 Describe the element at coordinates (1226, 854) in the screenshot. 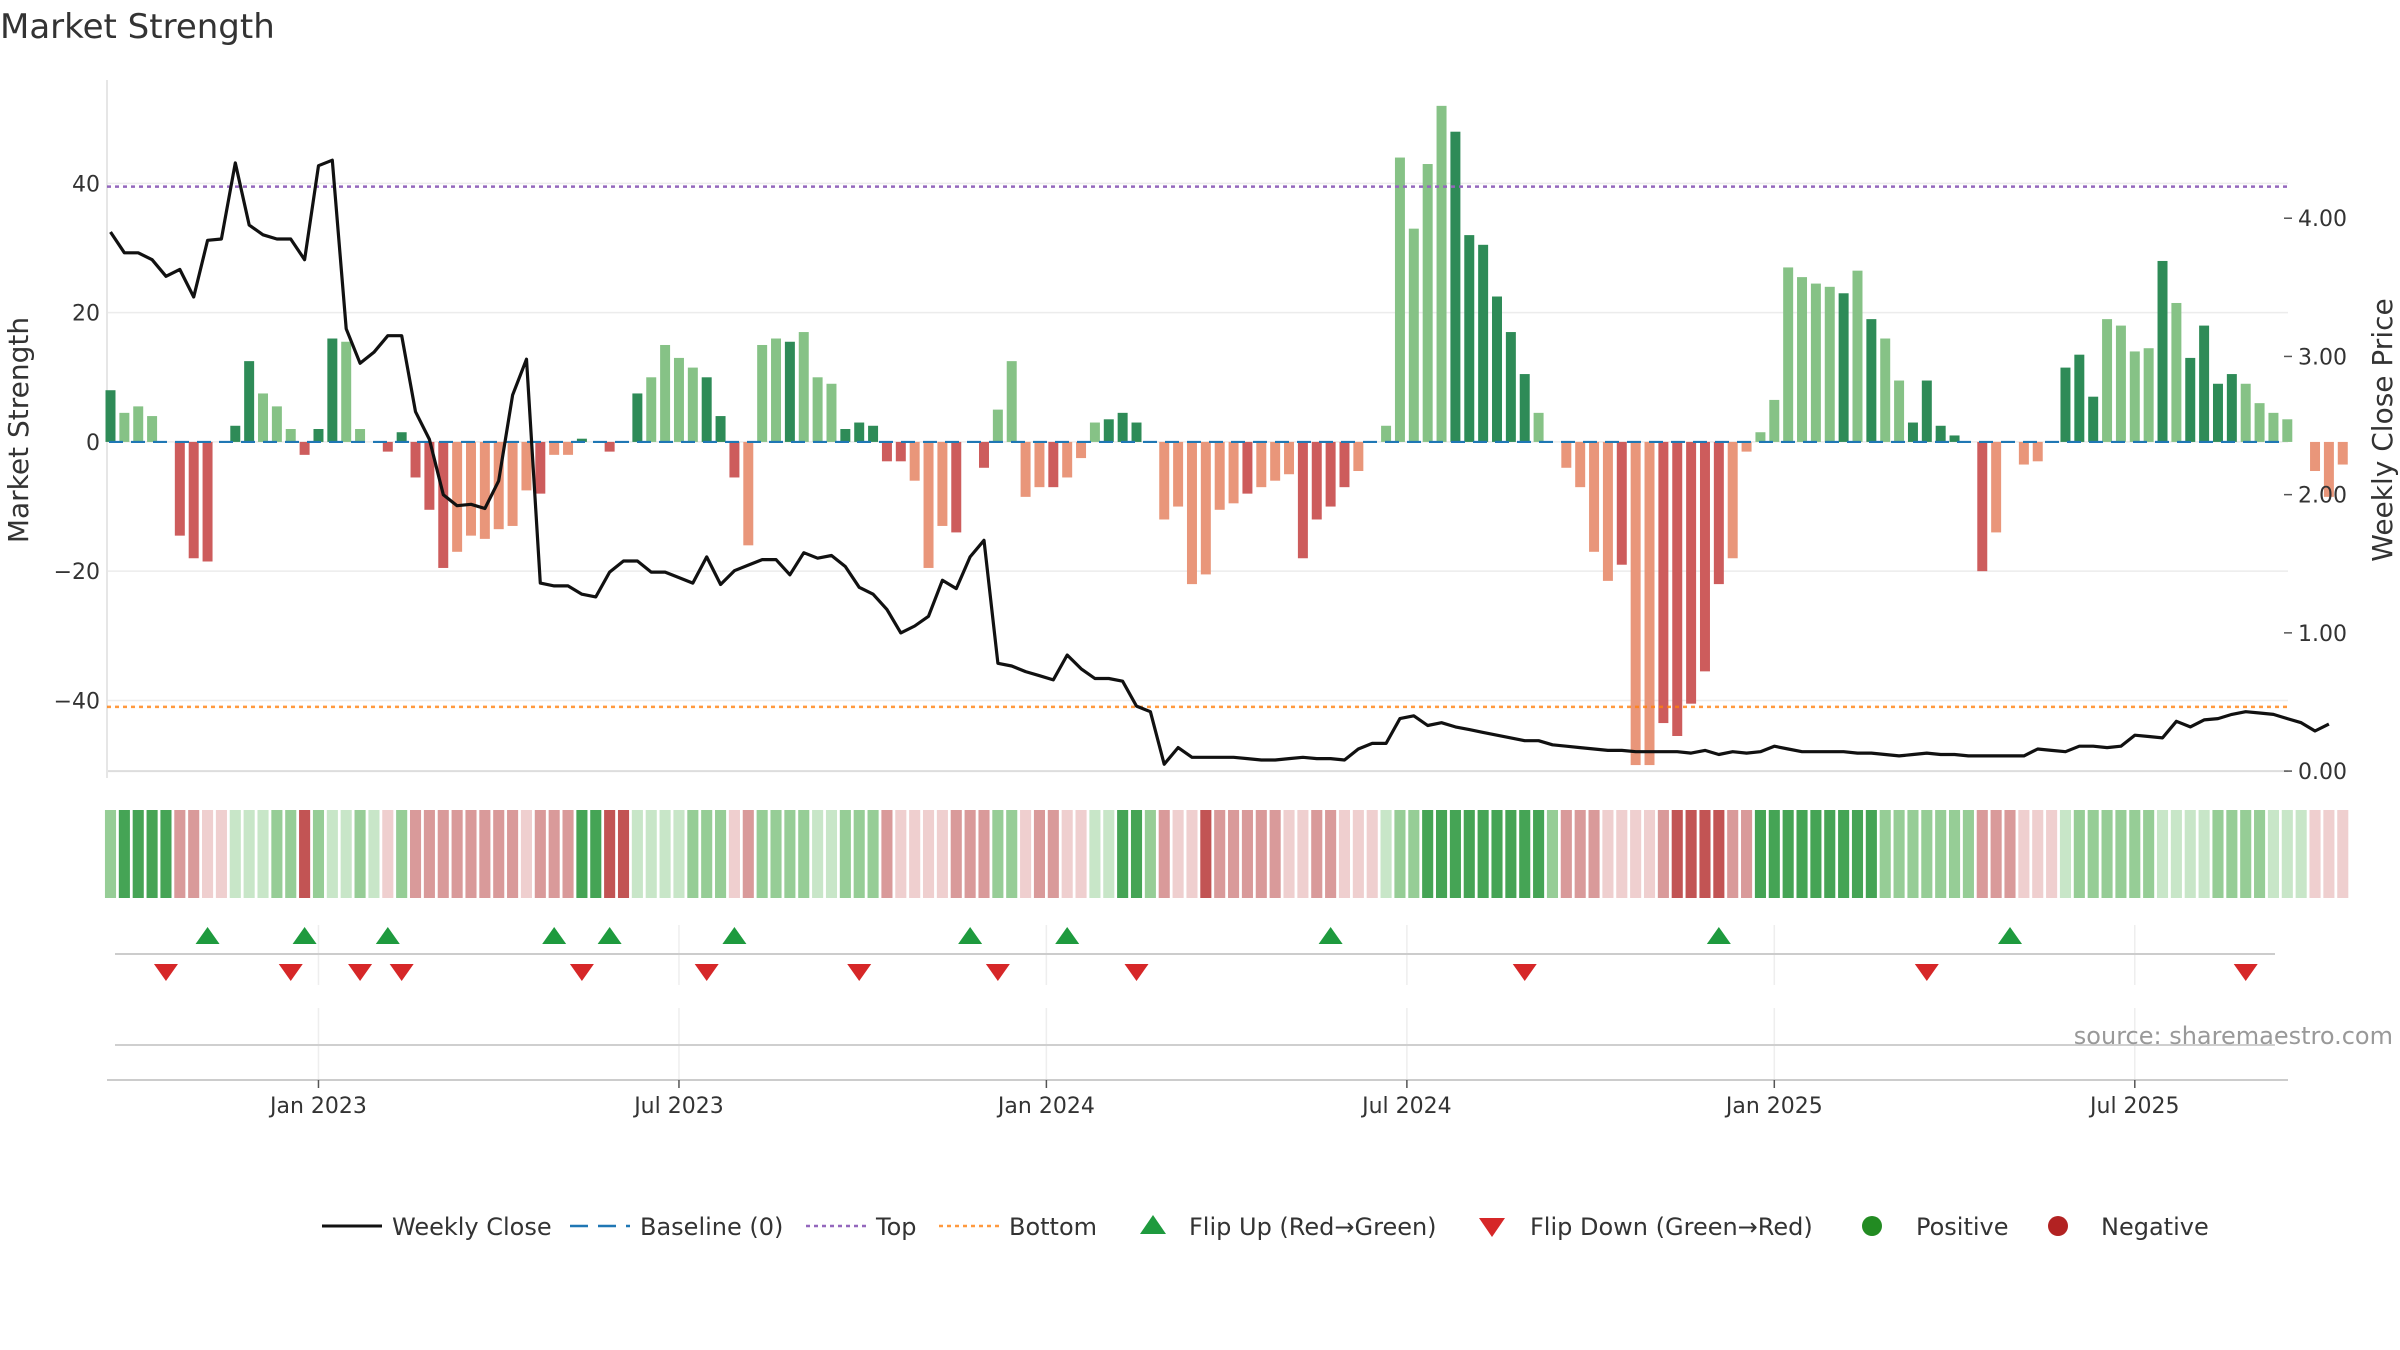

I see `strength-band-strip` at that location.